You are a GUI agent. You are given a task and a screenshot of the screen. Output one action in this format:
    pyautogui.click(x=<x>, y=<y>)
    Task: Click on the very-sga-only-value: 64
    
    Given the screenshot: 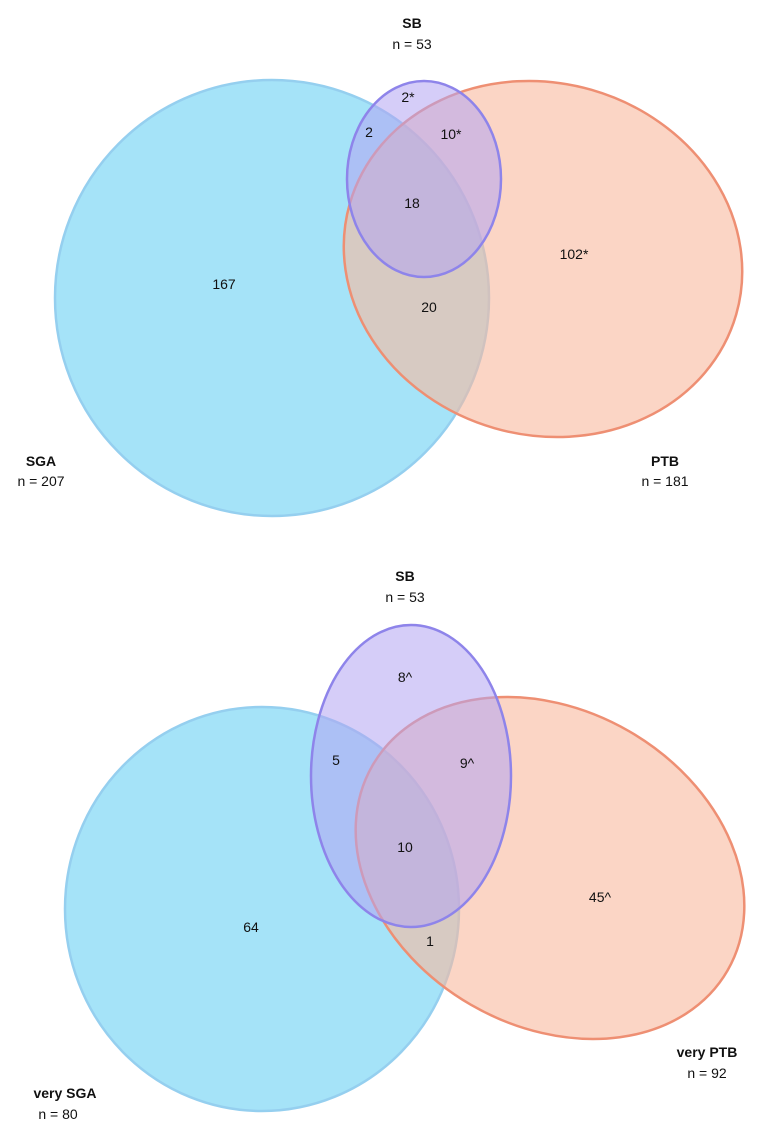 What is the action you would take?
    pyautogui.click(x=251, y=927)
    